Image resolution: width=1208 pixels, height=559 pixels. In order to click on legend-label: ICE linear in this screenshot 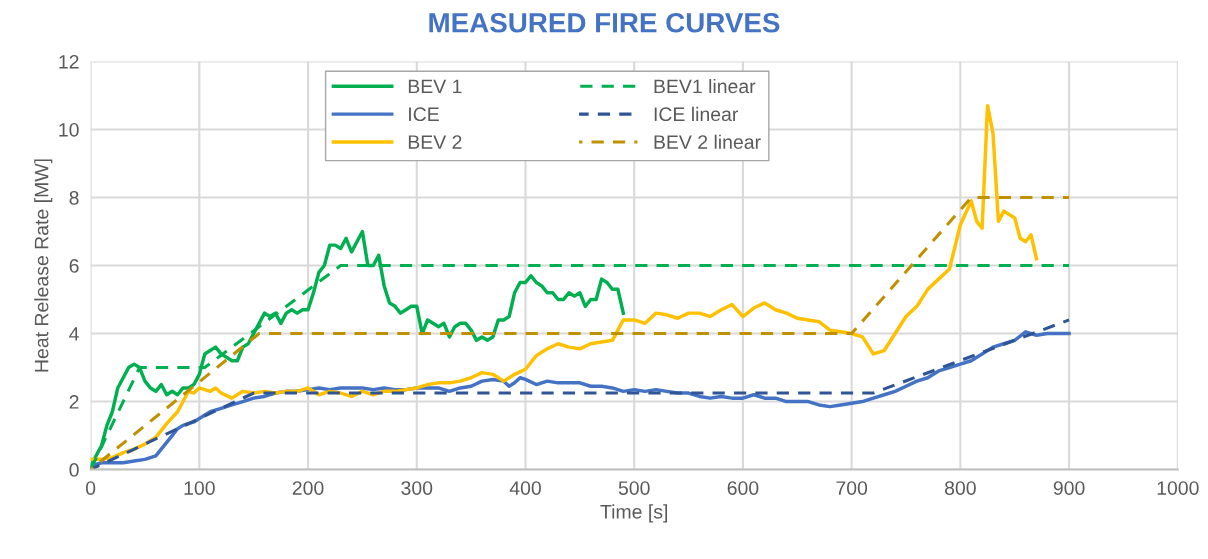, I will do `click(696, 114)`.